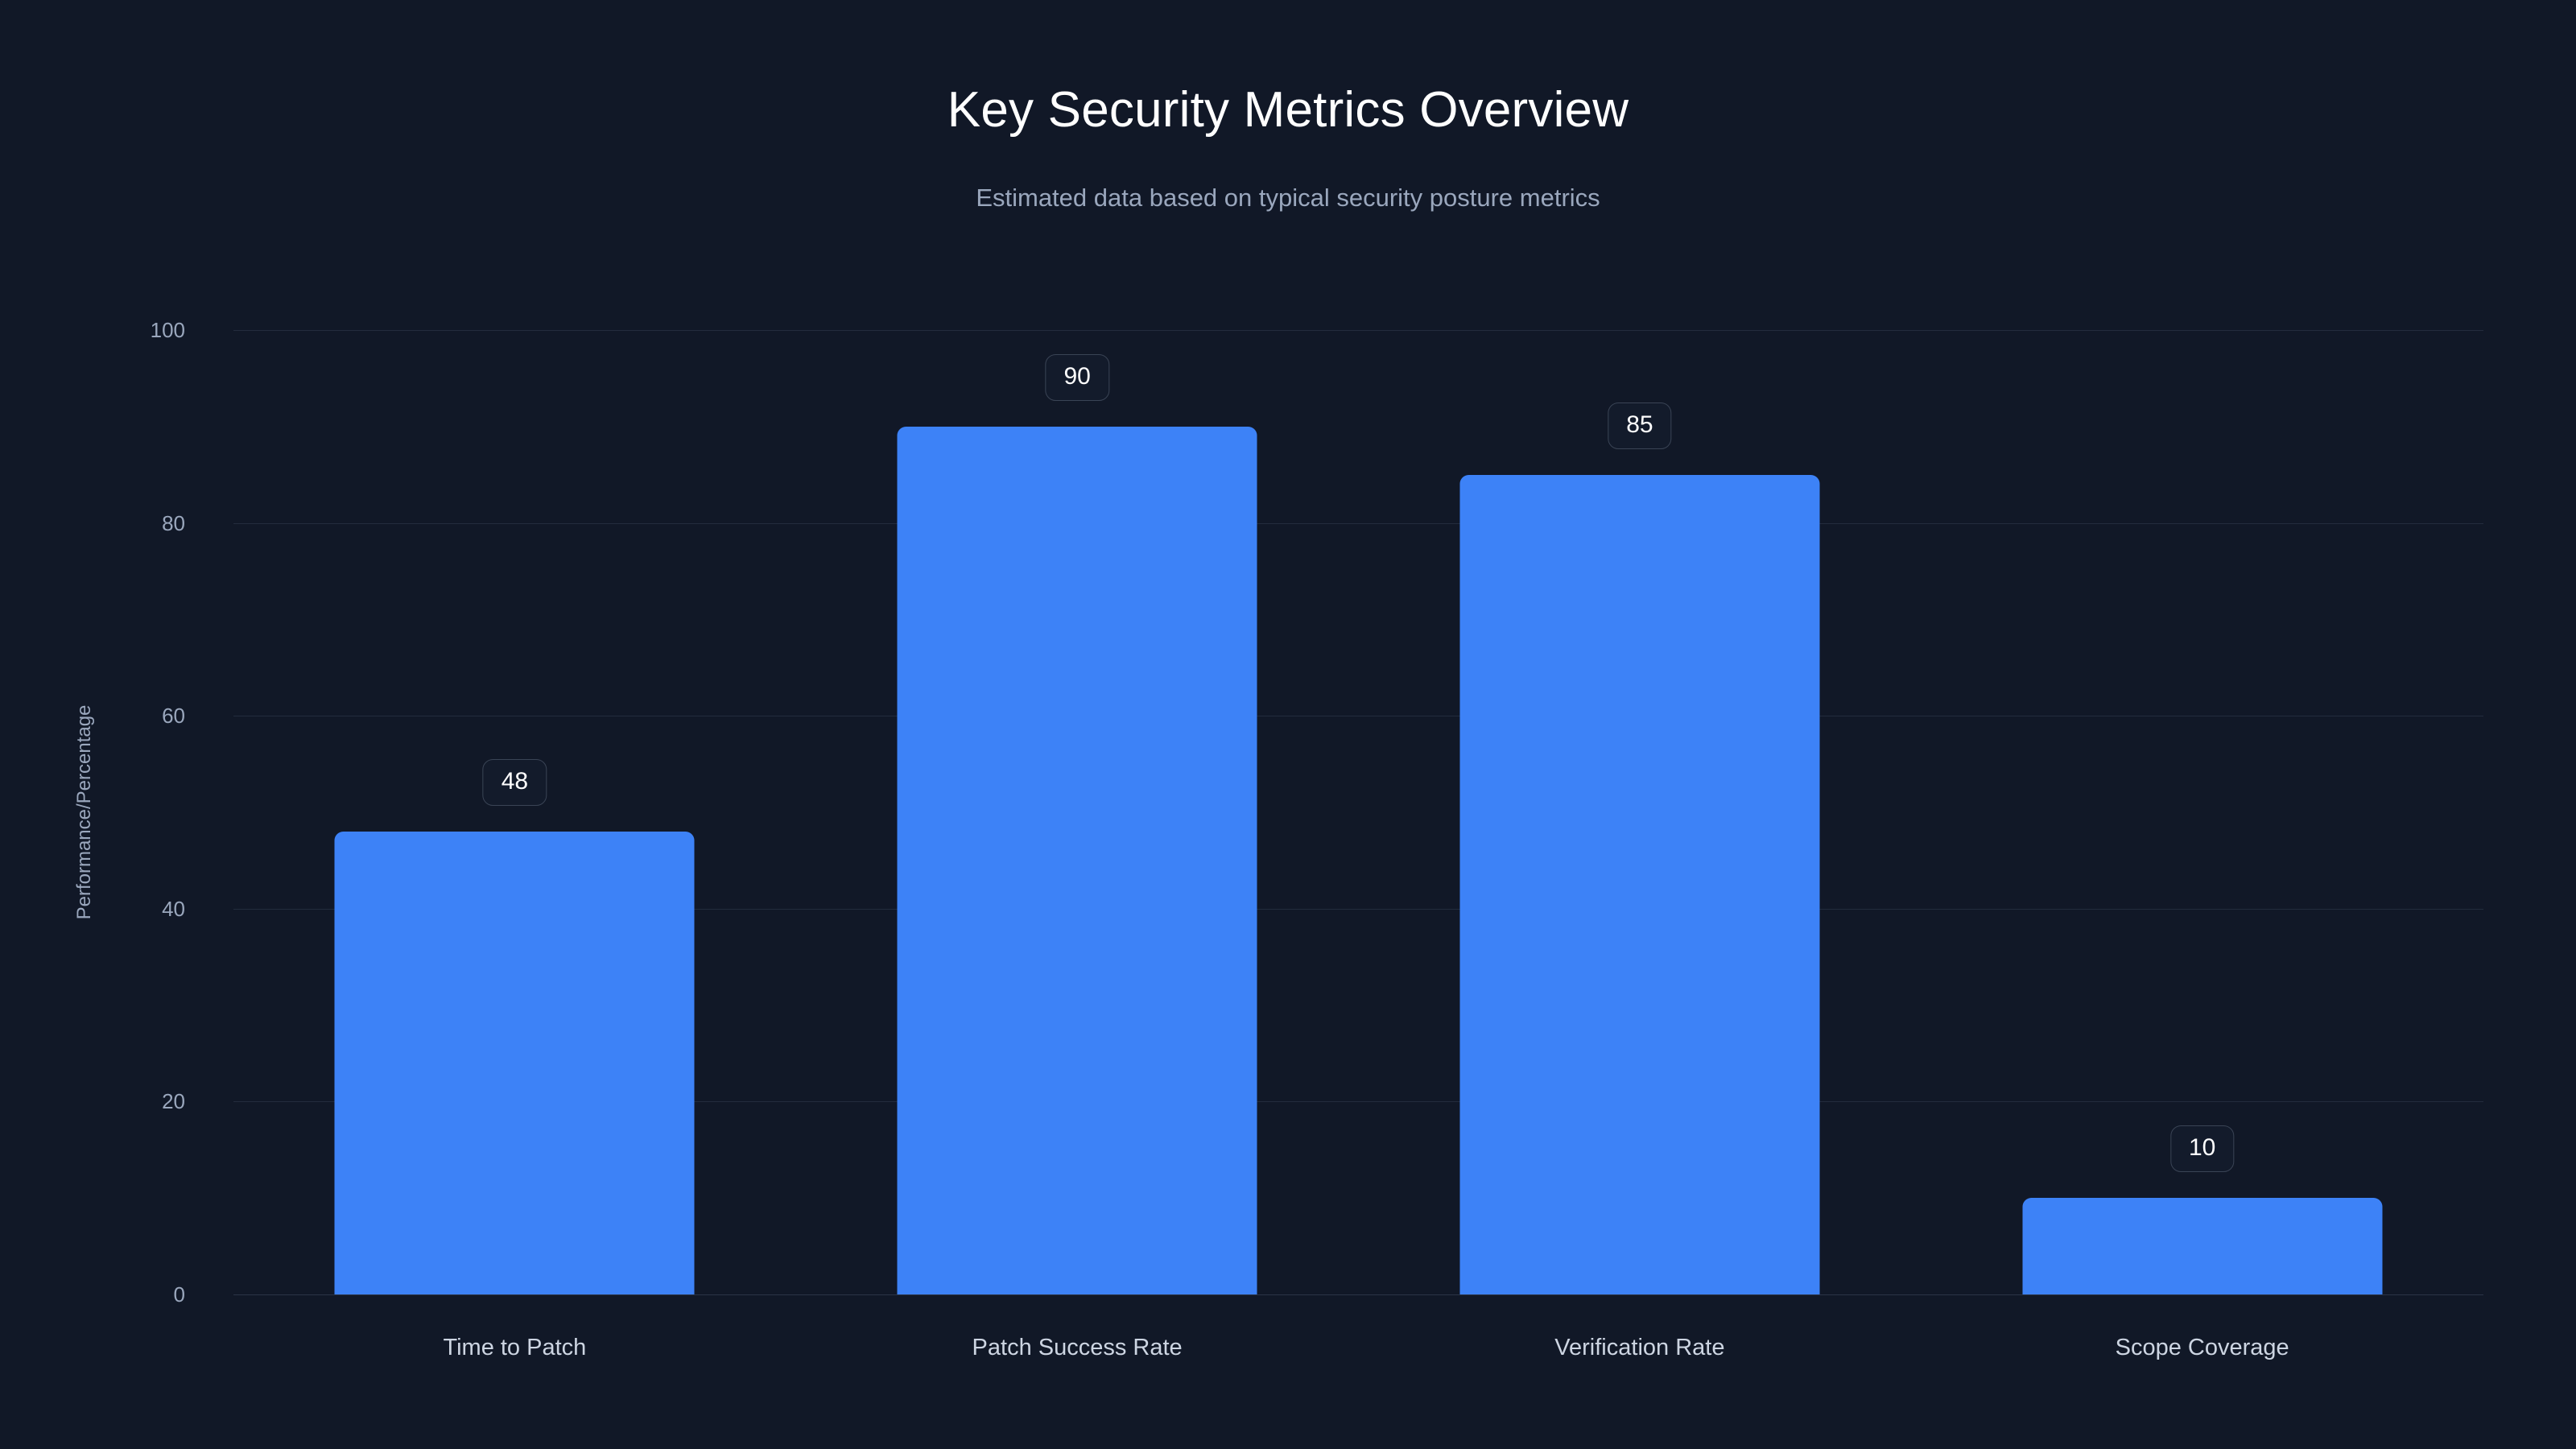  Describe the element at coordinates (173, 522) in the screenshot. I see `y-axis-tick-label: 80` at that location.